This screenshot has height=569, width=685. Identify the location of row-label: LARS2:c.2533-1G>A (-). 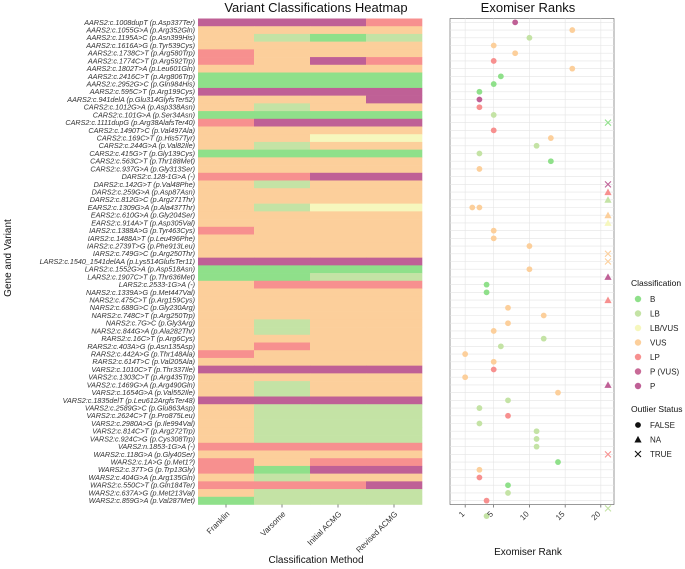
(157, 284).